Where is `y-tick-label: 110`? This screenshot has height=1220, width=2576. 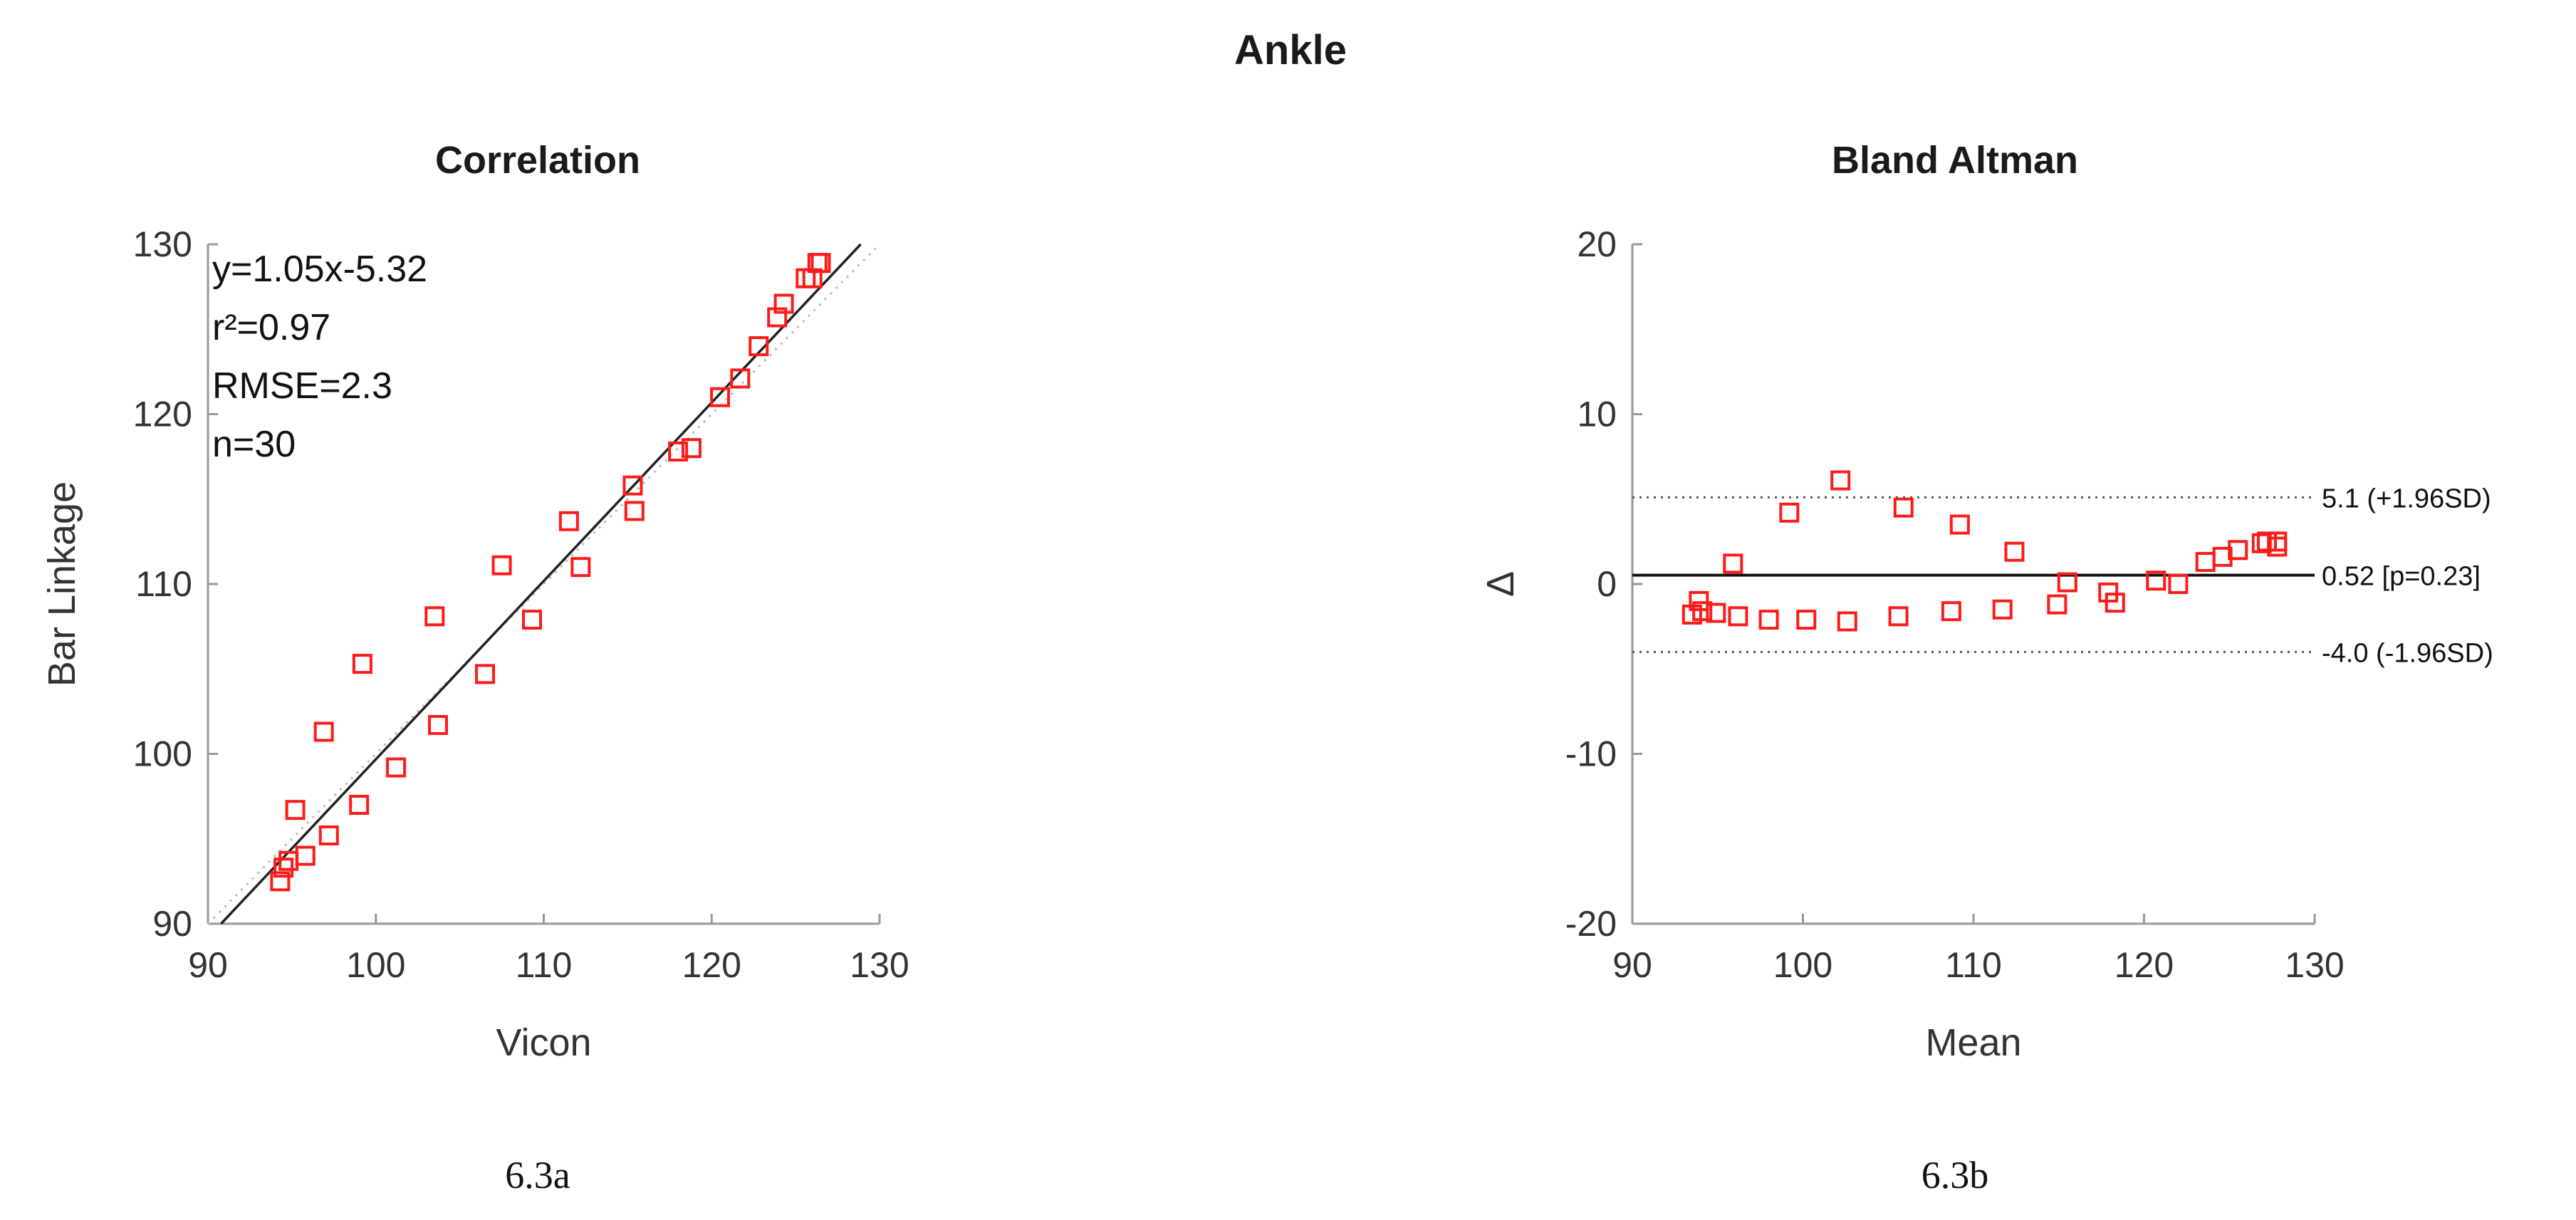
y-tick-label: 110 is located at coordinates (163, 584).